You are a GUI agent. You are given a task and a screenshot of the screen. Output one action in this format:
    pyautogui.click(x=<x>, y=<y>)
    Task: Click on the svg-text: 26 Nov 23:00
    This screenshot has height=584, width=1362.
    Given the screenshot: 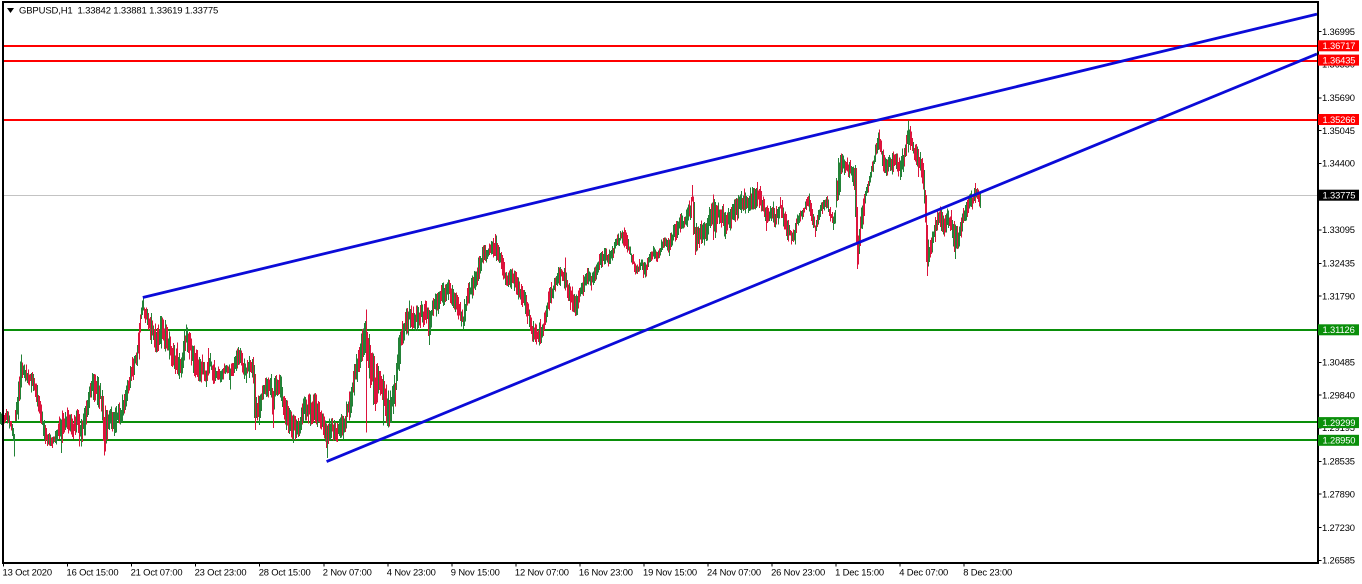 What is the action you would take?
    pyautogui.click(x=798, y=572)
    